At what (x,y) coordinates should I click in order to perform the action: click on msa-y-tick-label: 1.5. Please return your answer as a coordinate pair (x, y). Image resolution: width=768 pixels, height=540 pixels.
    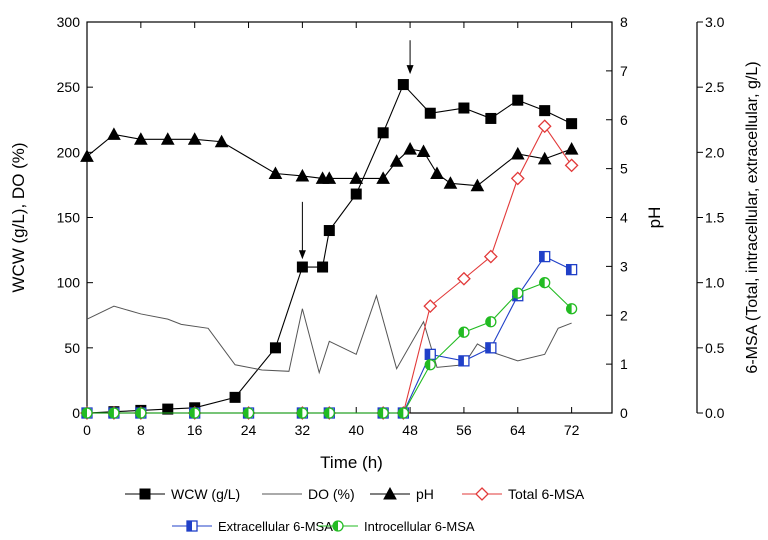
    Looking at the image, I should click on (715, 218).